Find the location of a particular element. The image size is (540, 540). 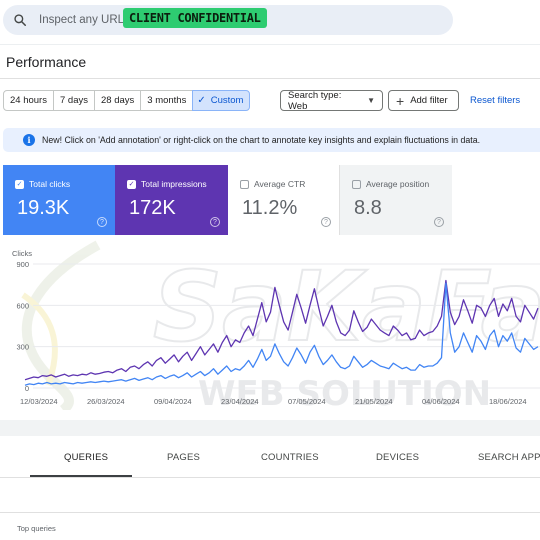

metric-label: Total clicks is located at coordinates (50, 184).